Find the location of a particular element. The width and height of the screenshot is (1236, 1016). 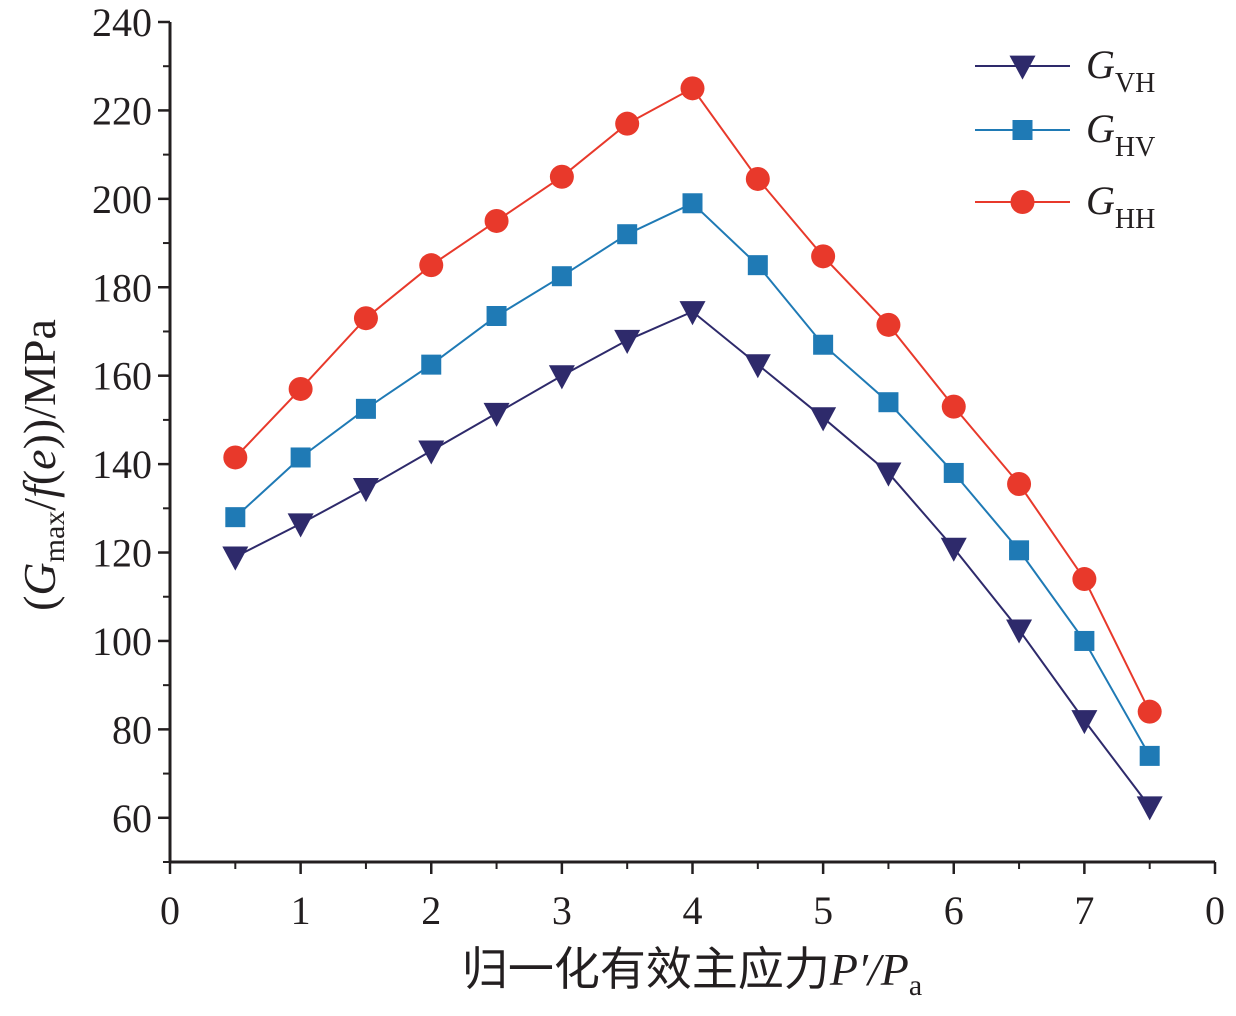

y-tick-label: 120 is located at coordinates (122, 553).